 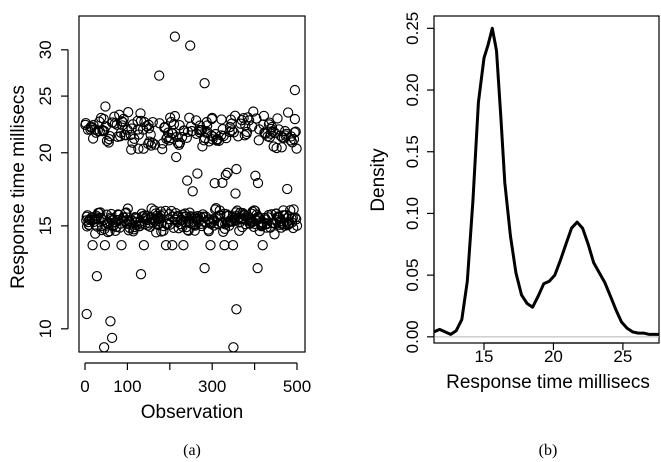 I want to click on panel-b-caption: (b), so click(x=548, y=450).